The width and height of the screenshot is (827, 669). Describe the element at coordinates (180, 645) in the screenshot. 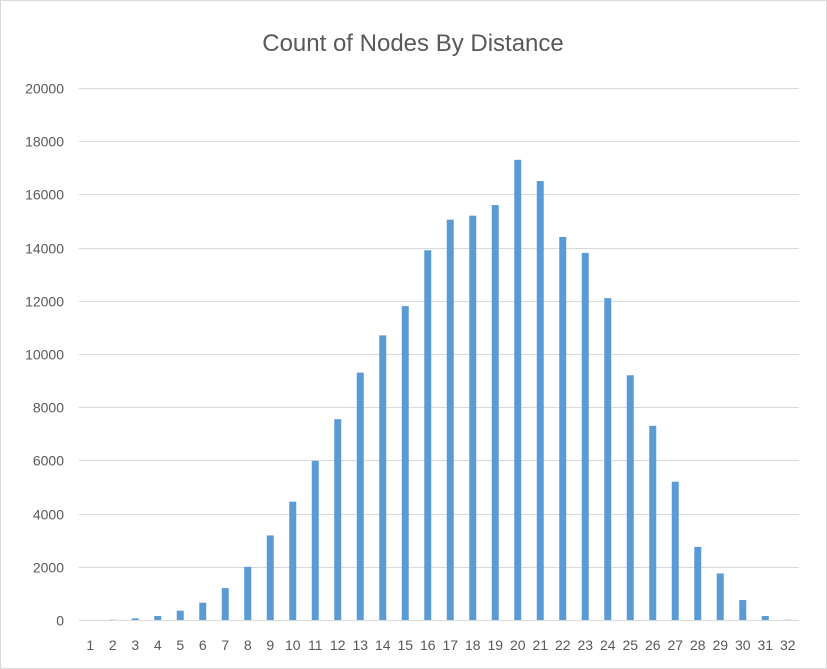

I see `x-tick-label: 5` at that location.